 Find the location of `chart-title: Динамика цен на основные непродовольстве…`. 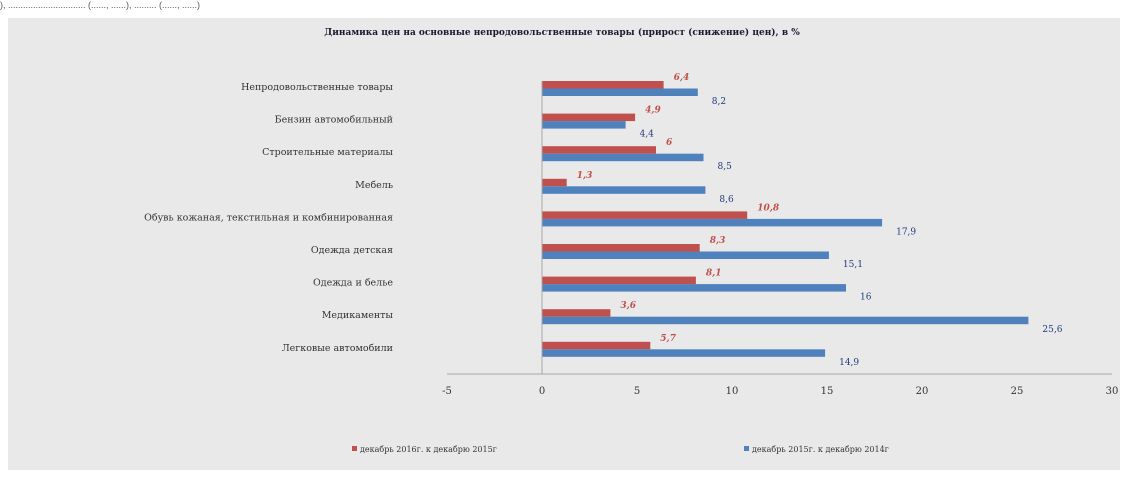

chart-title: Динамика цен на основные непродовольстве… is located at coordinates (562, 33).